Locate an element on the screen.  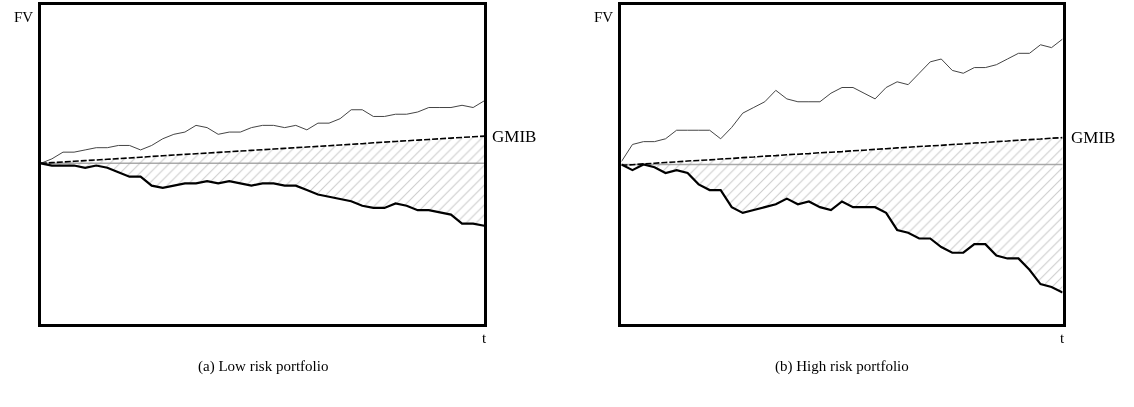
text: (b) High risk portfolio is located at coordinates (842, 366).